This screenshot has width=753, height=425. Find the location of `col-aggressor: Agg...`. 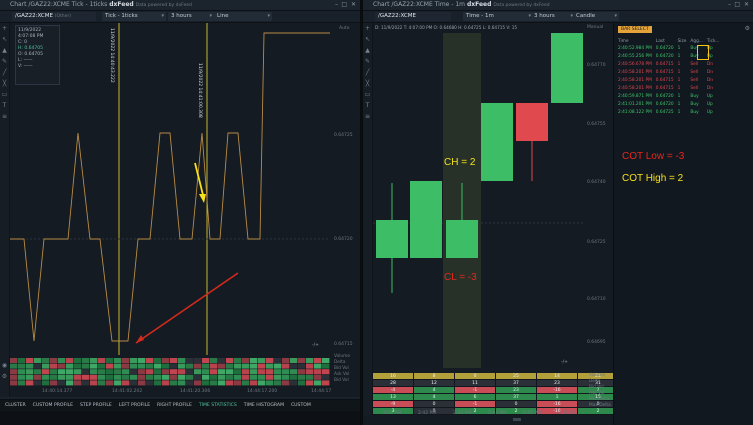

col-aggressor: Agg... is located at coordinates (696, 41).